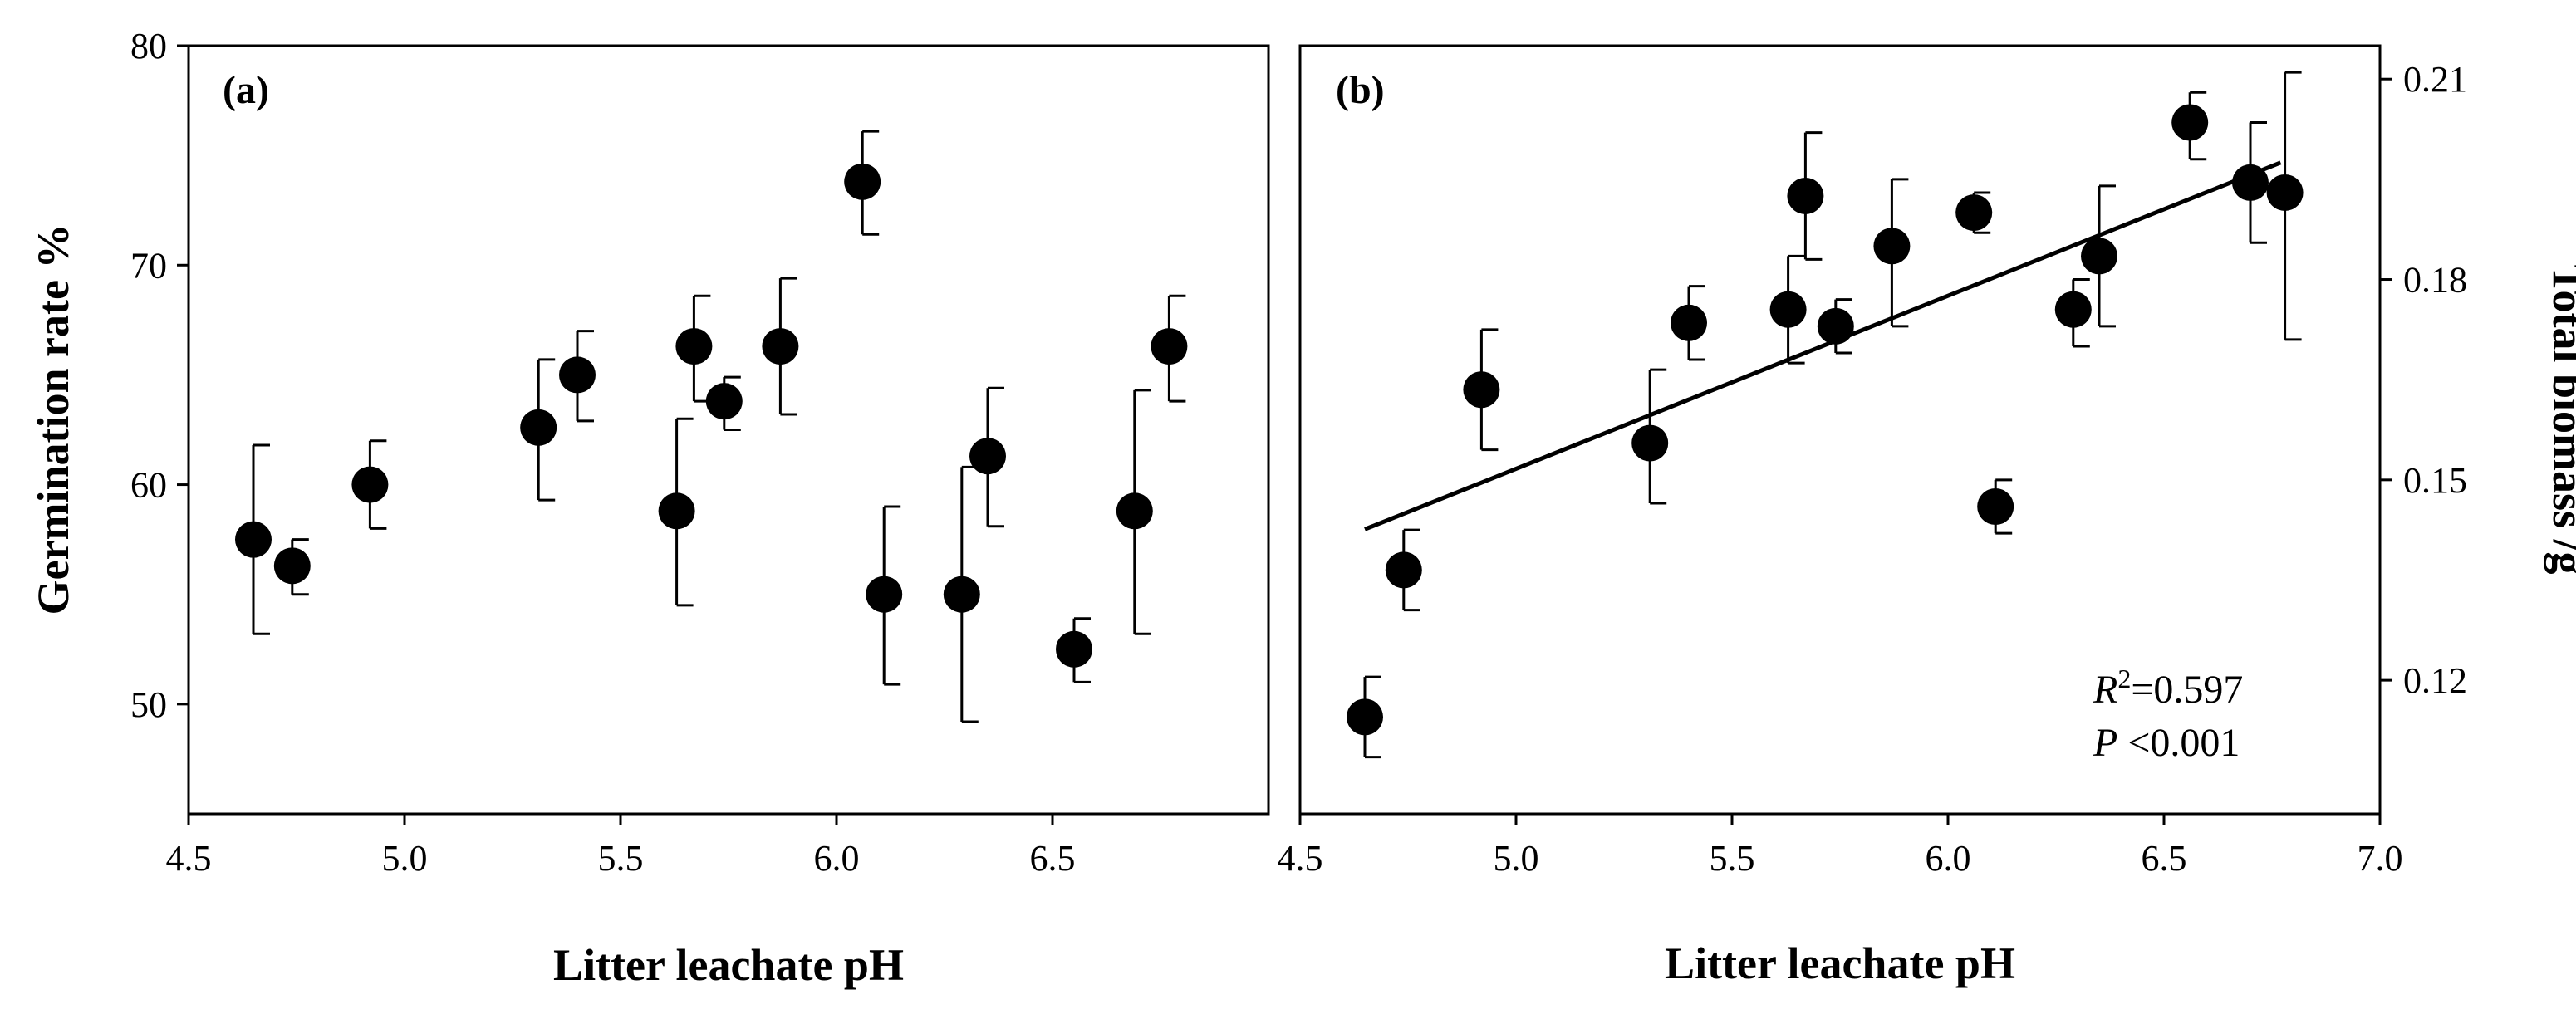 The height and width of the screenshot is (1014, 2576). Describe the element at coordinates (148, 265) in the screenshot. I see `y-tick-label: 70` at that location.